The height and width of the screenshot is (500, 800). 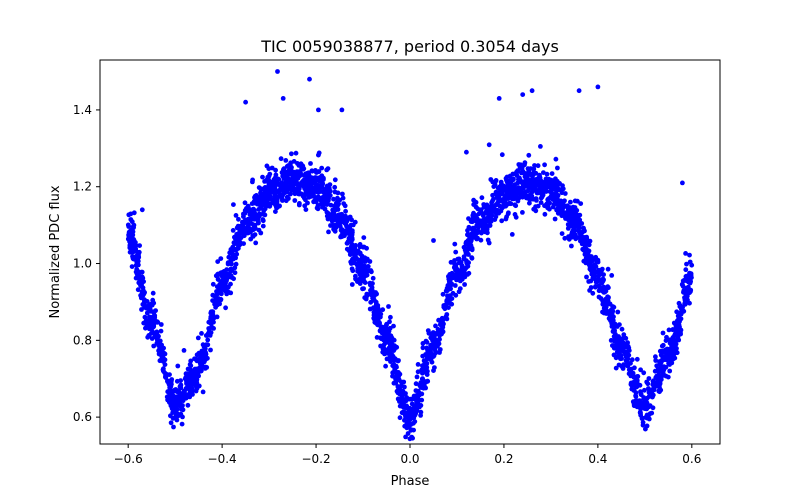 I want to click on y-axis-label: Normalized PDC flux, so click(x=55, y=251).